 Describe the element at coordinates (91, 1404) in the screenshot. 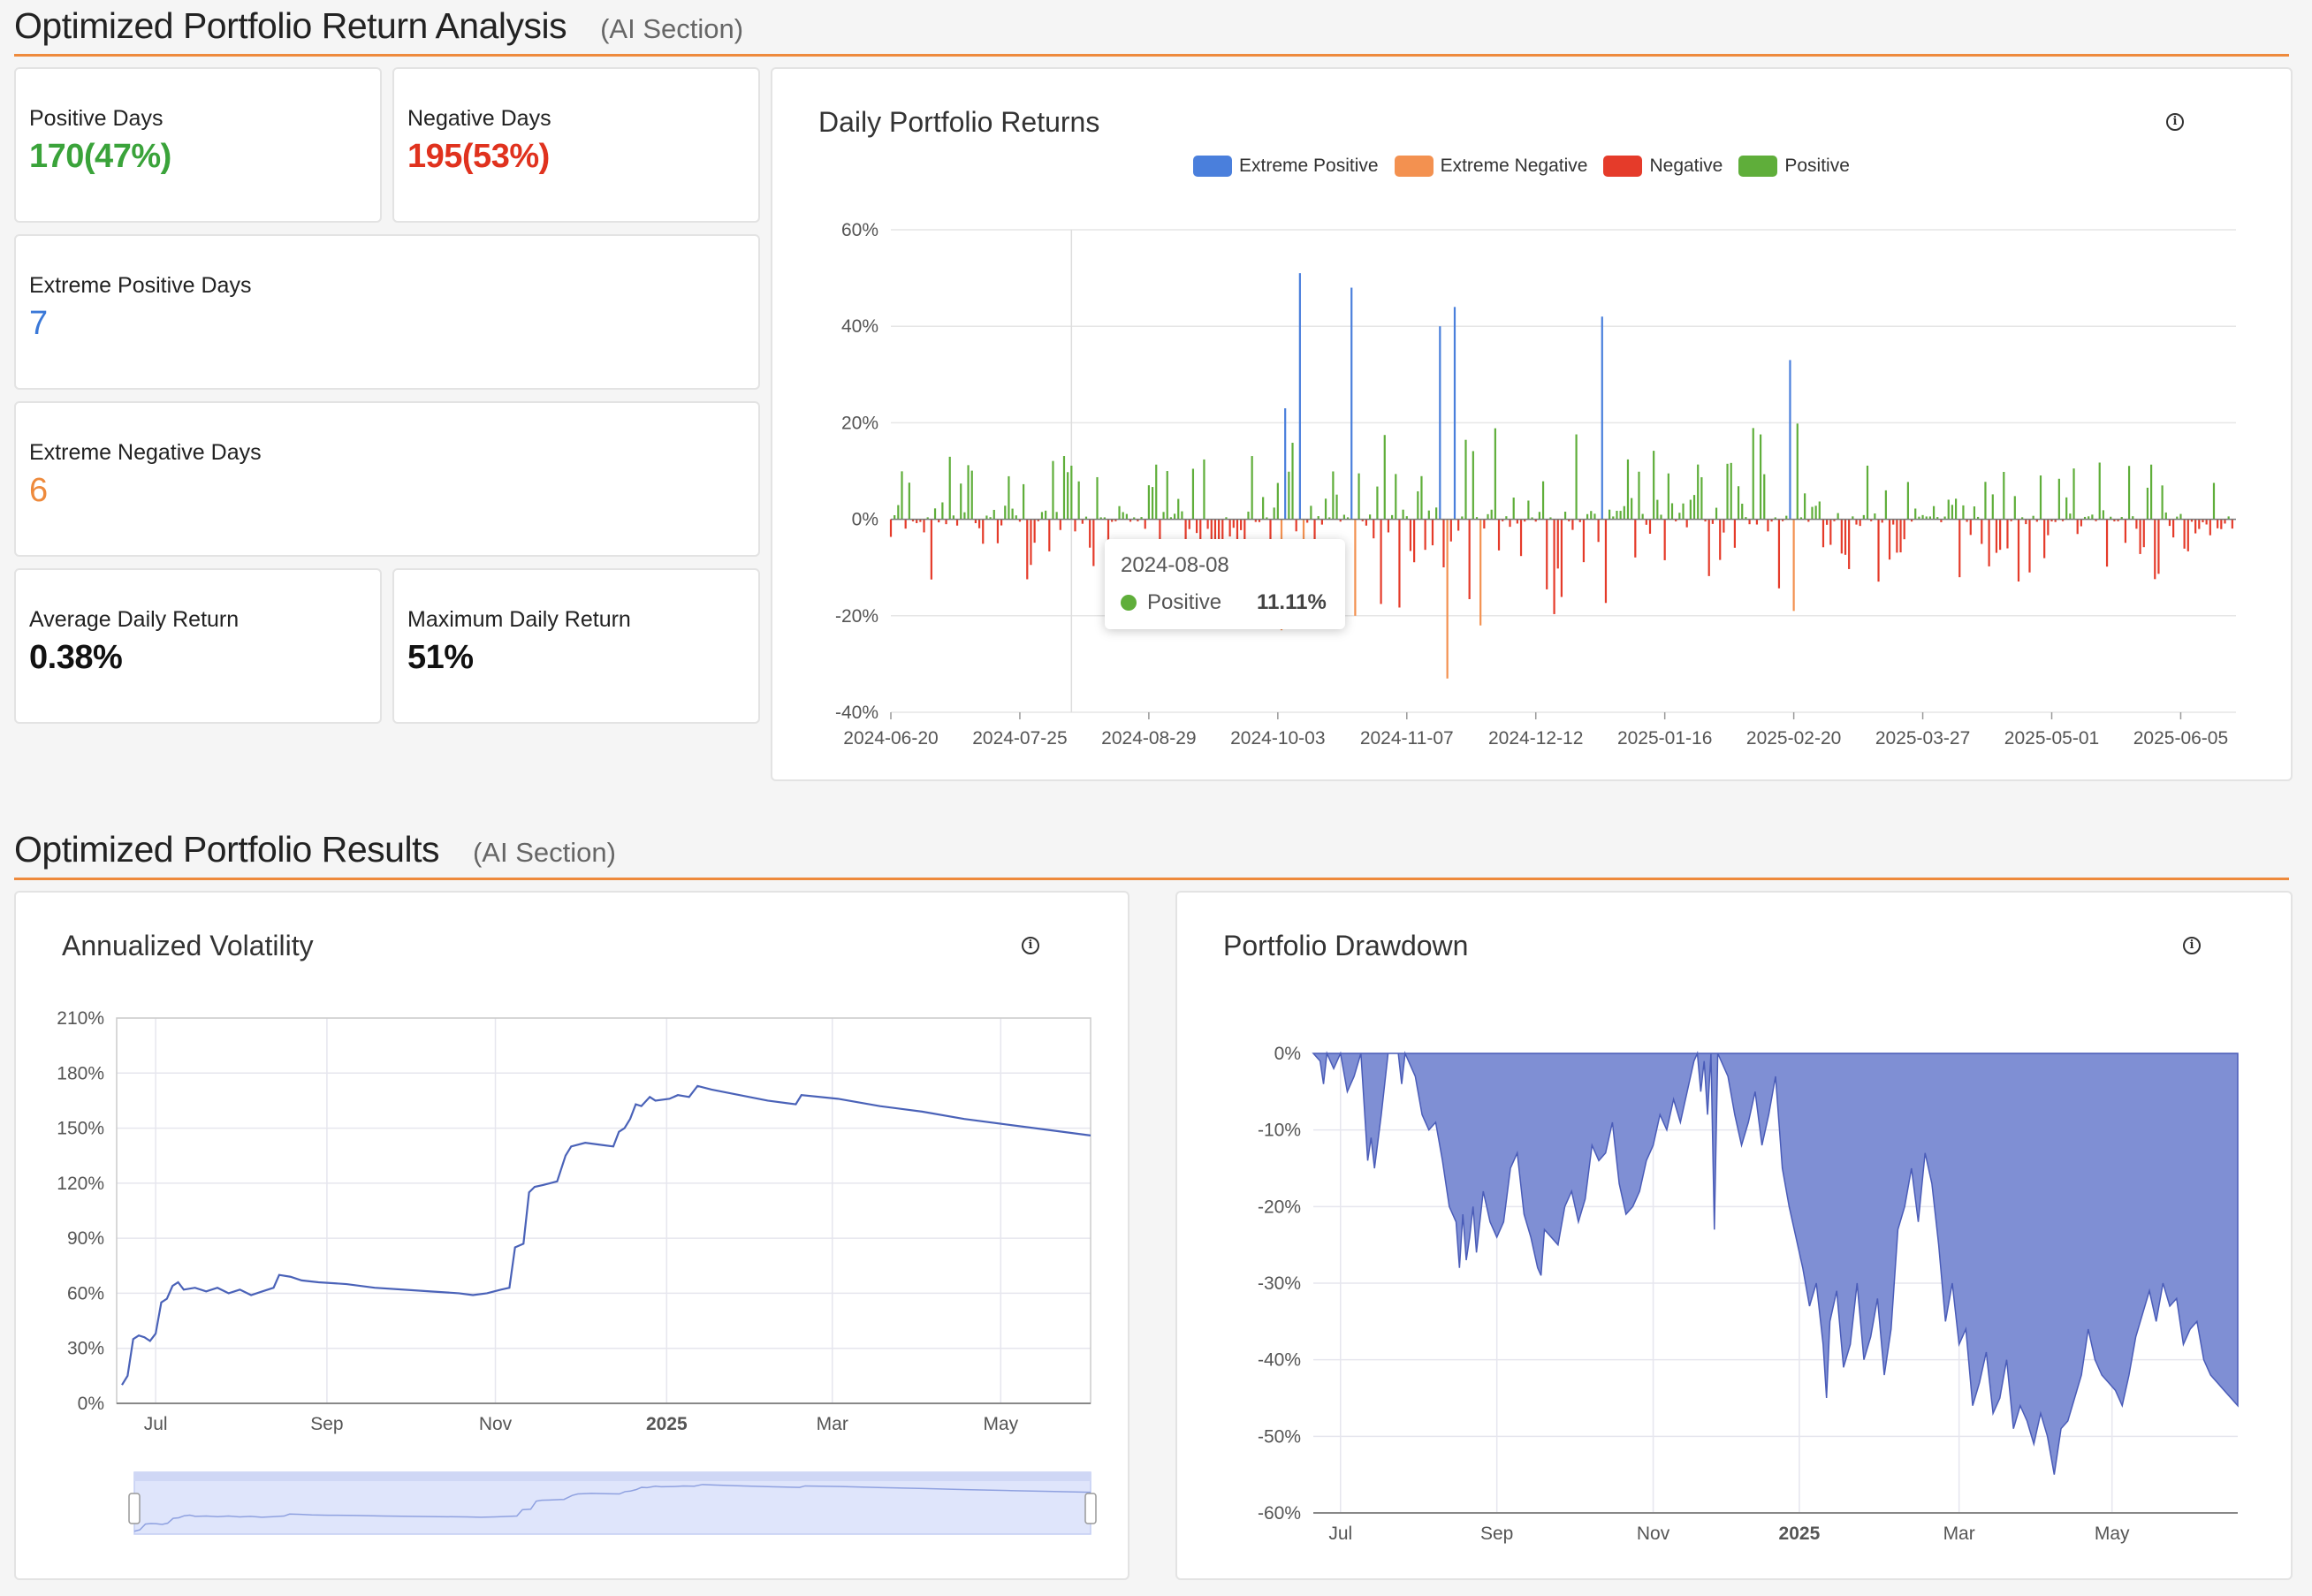

I see `y-tick-label: 0%` at that location.